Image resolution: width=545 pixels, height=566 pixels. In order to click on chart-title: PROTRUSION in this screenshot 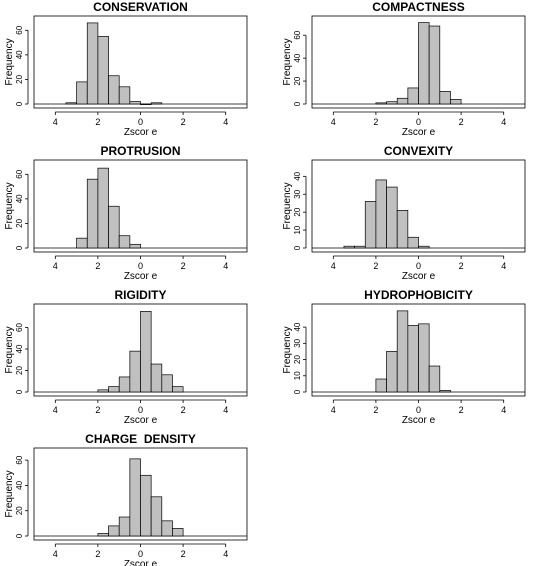, I will do `click(140, 151)`.